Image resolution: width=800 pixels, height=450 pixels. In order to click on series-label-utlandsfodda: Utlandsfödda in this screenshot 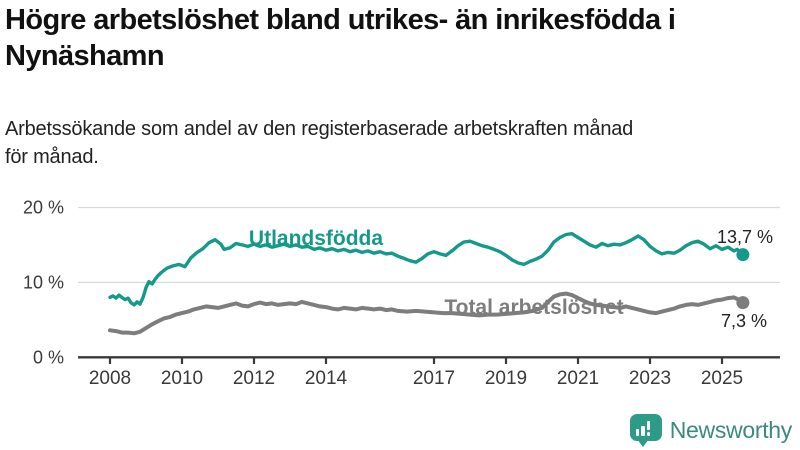, I will do `click(316, 238)`.